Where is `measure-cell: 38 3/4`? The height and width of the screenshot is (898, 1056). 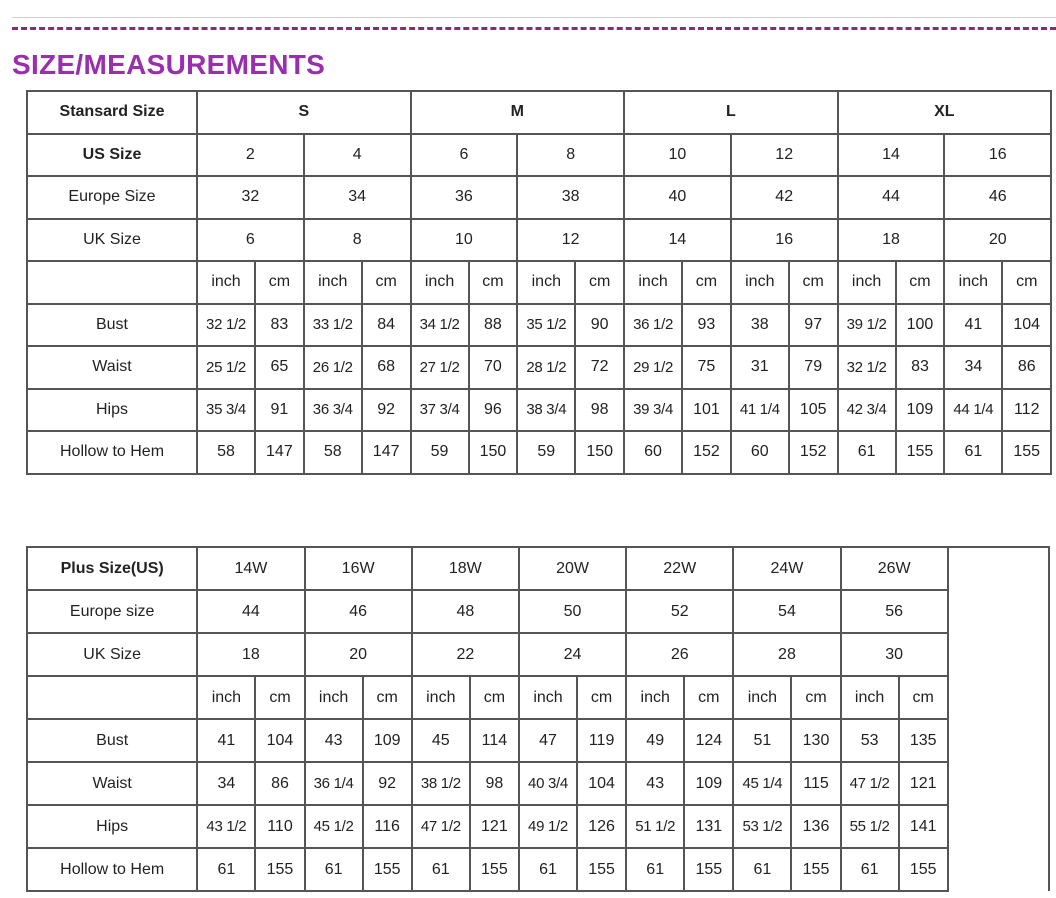 measure-cell: 38 3/4 is located at coordinates (546, 409).